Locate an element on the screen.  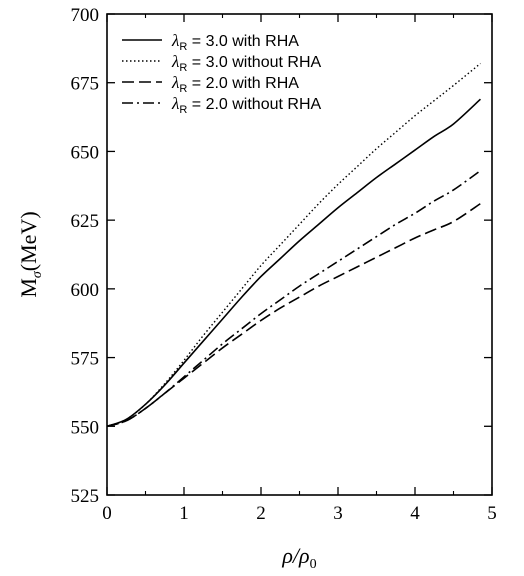
y-axis-label: Mσ(MeV) is located at coordinates (30, 254).